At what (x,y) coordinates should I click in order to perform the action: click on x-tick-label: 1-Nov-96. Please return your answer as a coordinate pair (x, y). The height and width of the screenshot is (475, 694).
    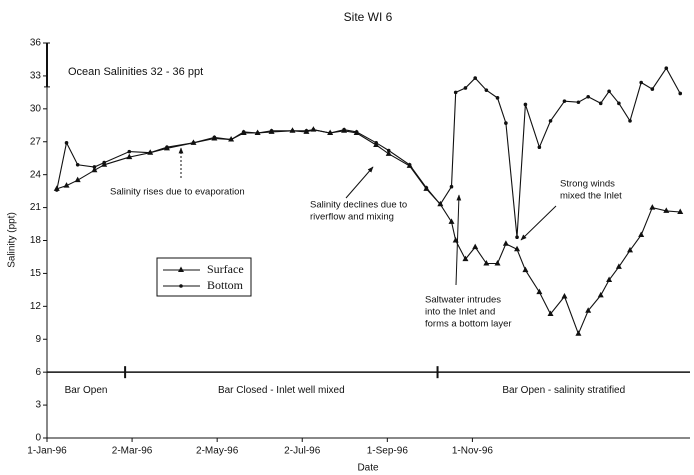
    Looking at the image, I should click on (473, 451).